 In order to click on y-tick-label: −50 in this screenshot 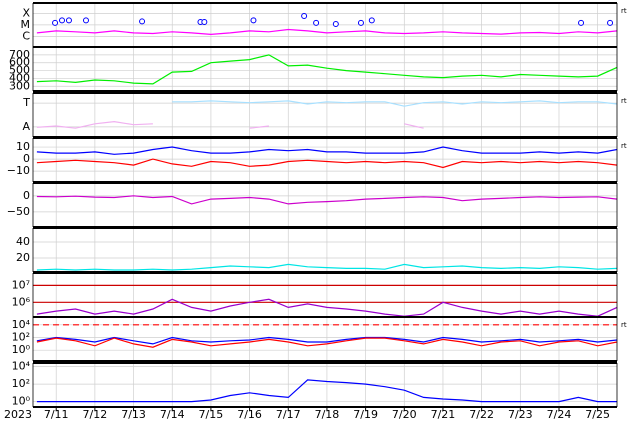, I will do `click(18, 211)`.